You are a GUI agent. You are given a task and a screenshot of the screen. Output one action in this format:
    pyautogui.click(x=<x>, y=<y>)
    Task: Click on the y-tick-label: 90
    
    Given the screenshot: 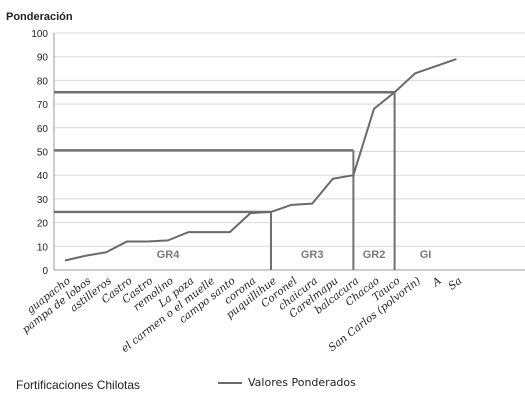 What is the action you would take?
    pyautogui.click(x=43, y=58)
    